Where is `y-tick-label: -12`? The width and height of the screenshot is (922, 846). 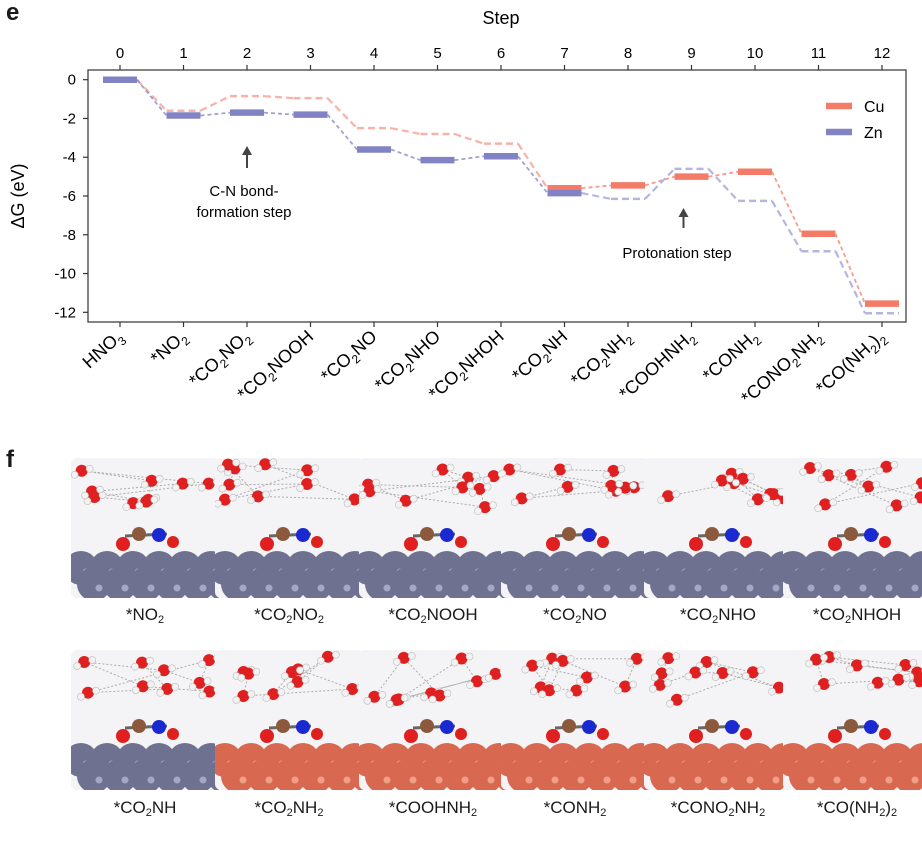 y-tick-label: -12 is located at coordinates (65, 312).